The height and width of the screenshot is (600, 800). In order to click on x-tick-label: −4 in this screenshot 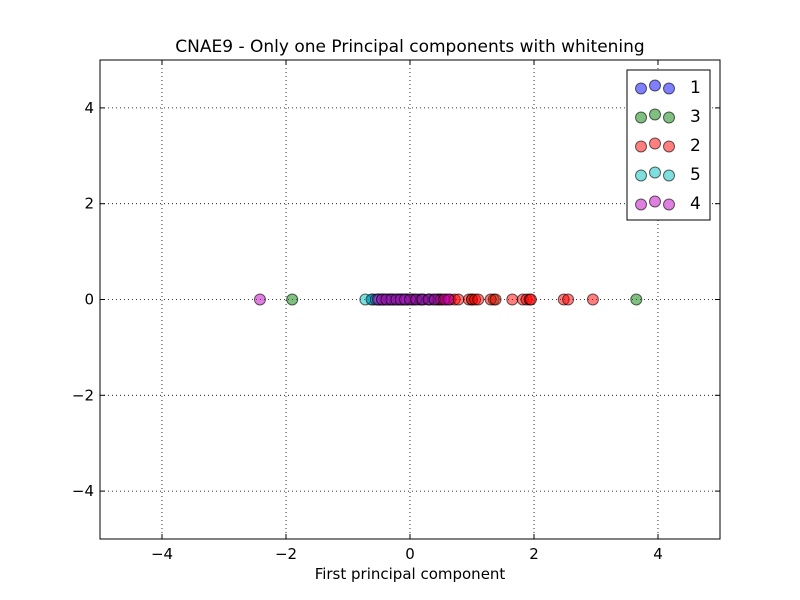, I will do `click(162, 554)`.